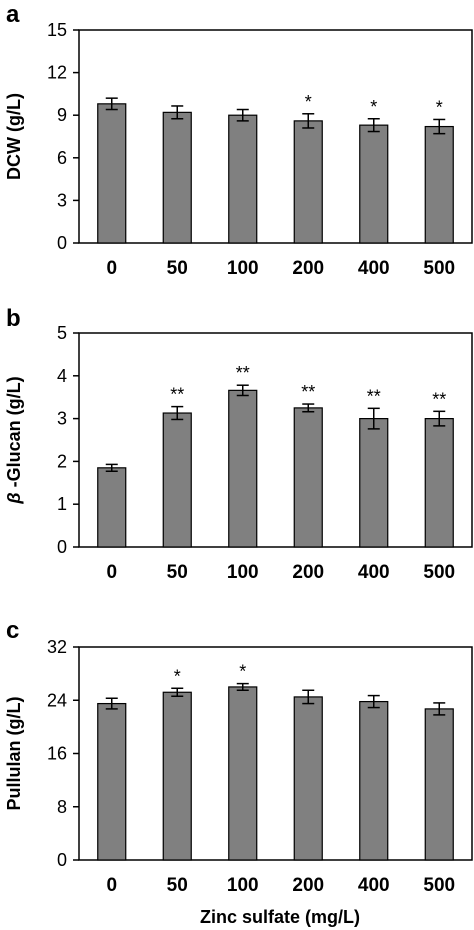 The image size is (474, 930). What do you see at coordinates (57, 30) in the screenshot?
I see `y-tick-label: 15` at bounding box center [57, 30].